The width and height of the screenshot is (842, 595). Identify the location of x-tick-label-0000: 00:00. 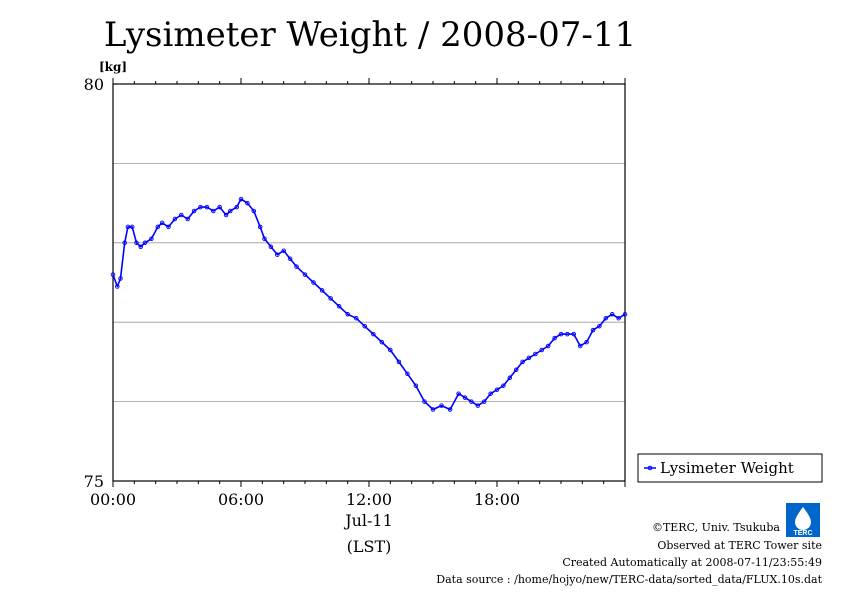
(113, 499).